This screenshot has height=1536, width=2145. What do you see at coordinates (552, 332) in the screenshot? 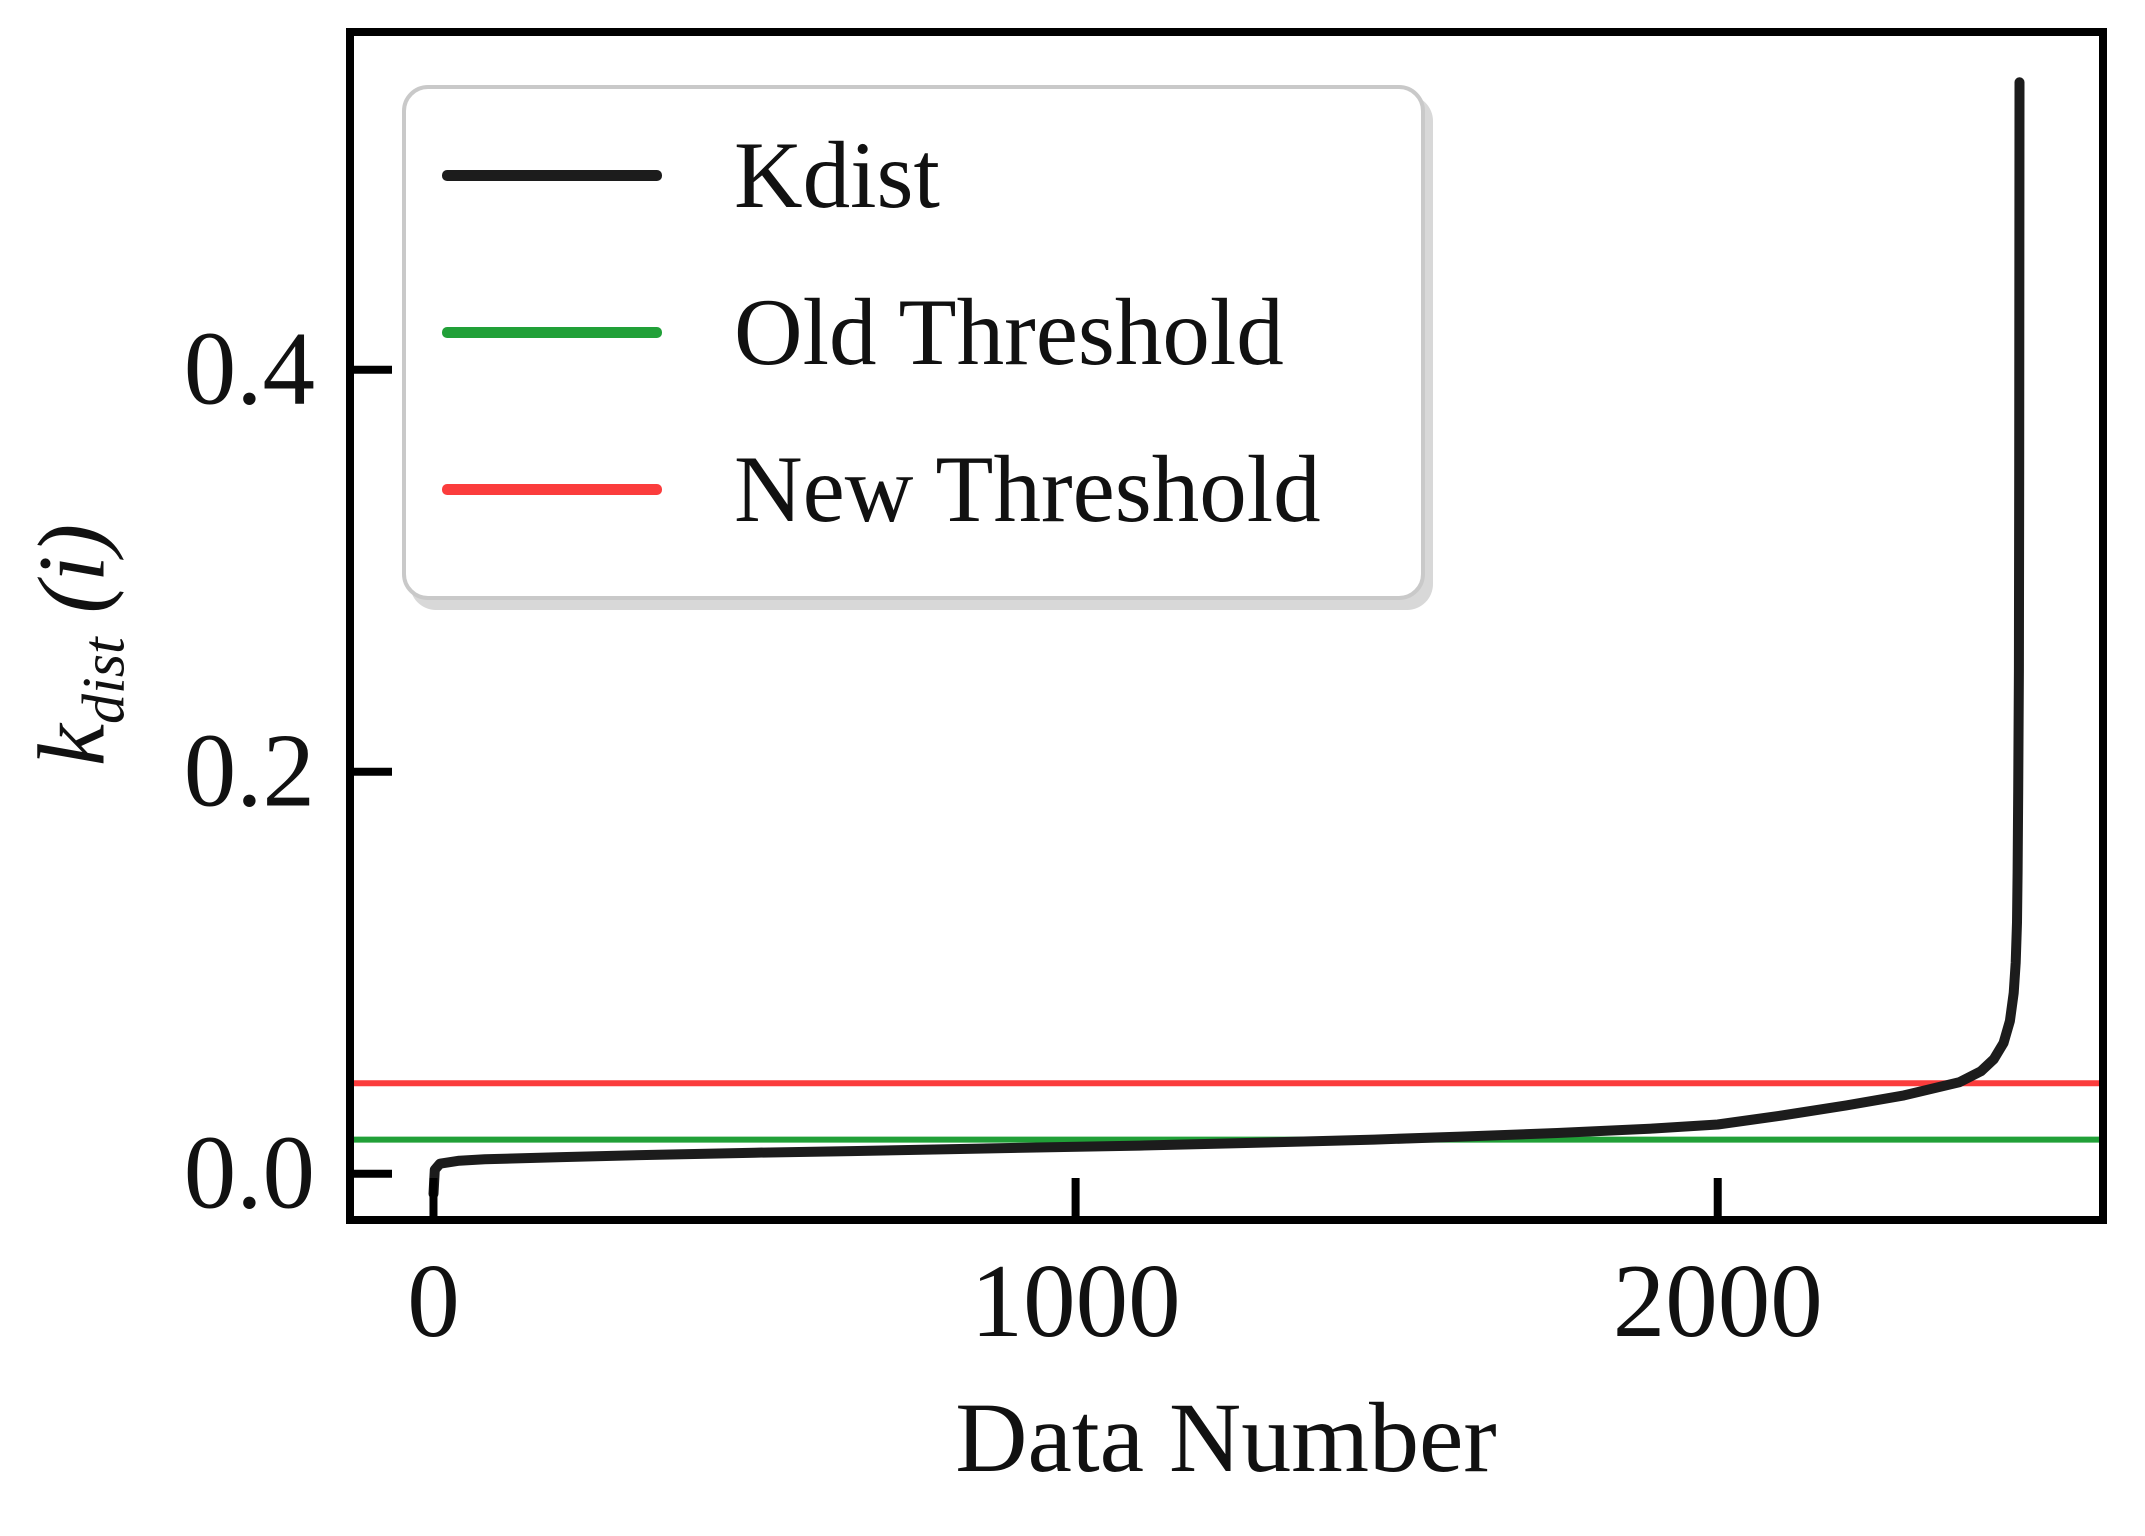
I see `old-threshold-line-swatch` at bounding box center [552, 332].